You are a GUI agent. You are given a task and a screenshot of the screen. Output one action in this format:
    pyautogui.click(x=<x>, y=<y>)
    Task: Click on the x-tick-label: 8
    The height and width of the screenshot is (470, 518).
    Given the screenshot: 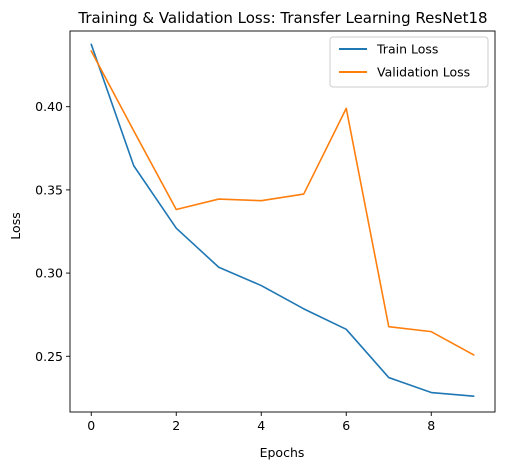 What is the action you would take?
    pyautogui.click(x=431, y=425)
    